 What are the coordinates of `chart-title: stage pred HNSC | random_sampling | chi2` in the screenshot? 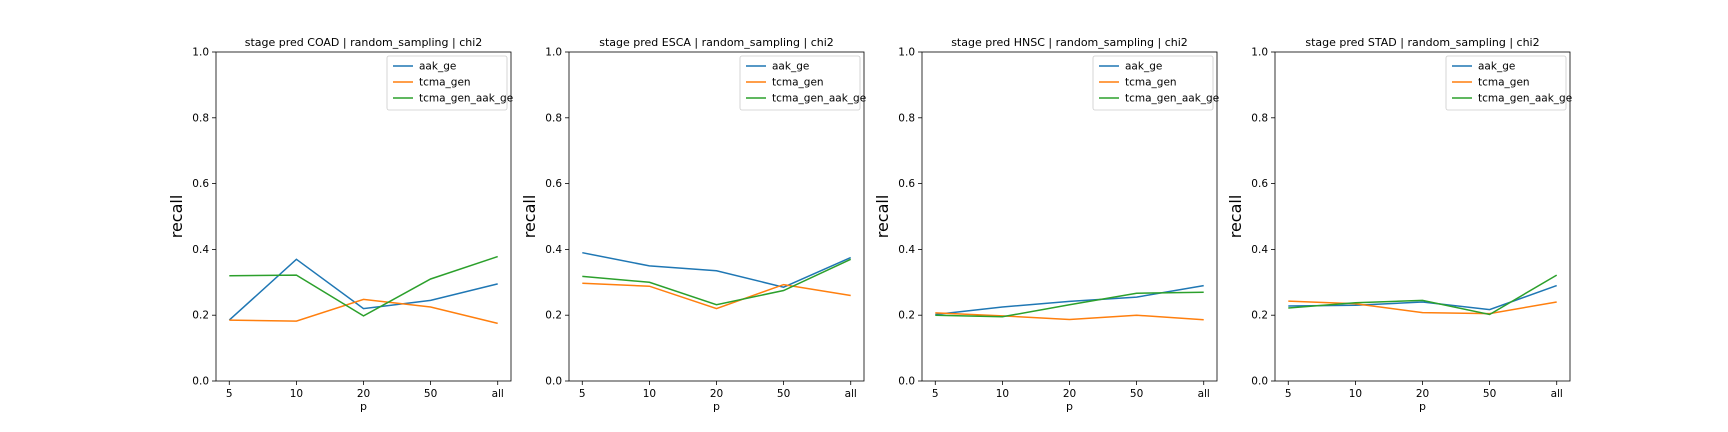 It's located at (1069, 42).